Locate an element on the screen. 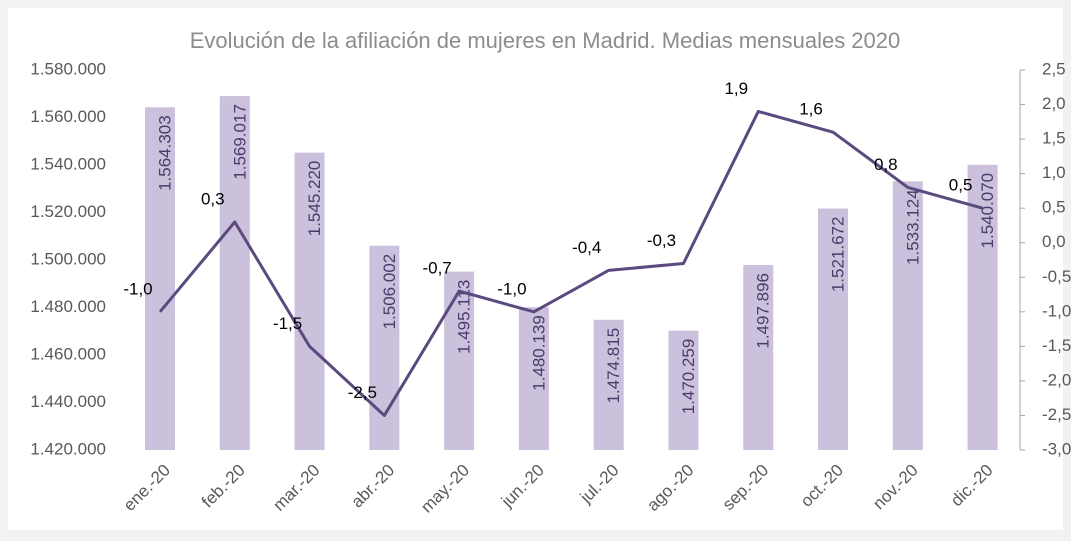 This screenshot has width=1071, height=541. x-tick-label: ago.-20 is located at coordinates (670, 488).